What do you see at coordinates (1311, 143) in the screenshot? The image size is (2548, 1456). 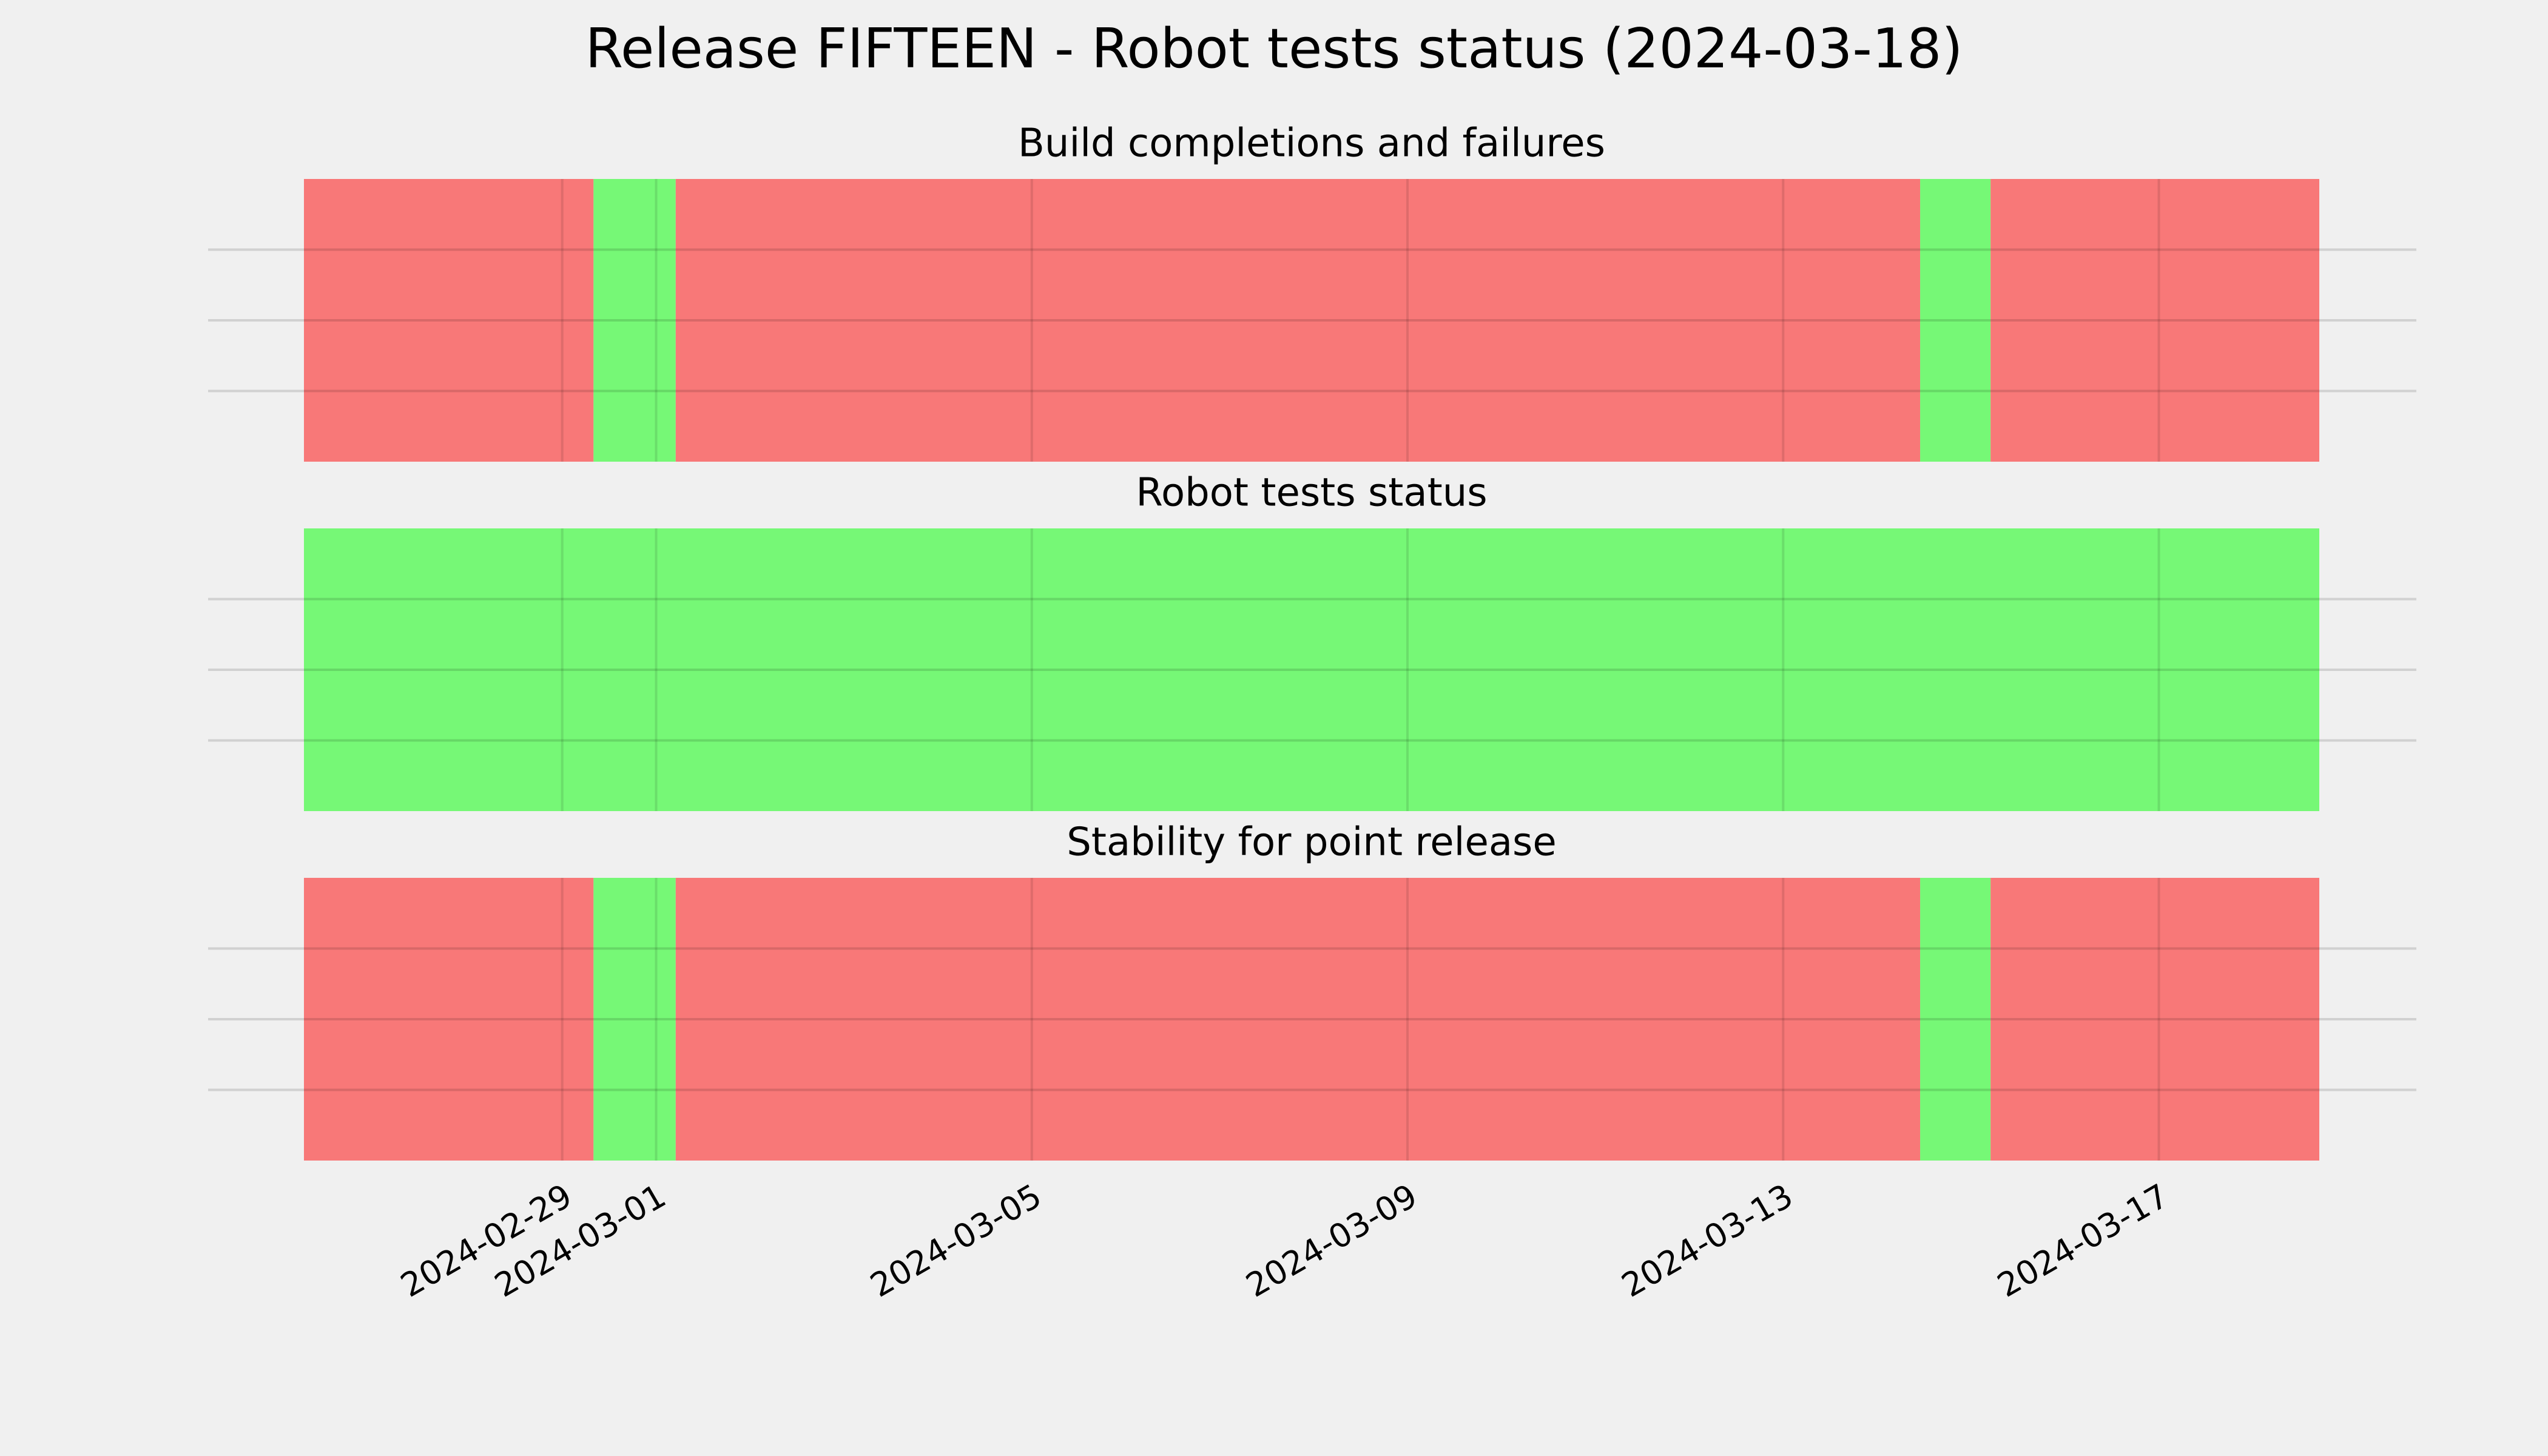 I see `panel-title: Build completions and failures` at bounding box center [1311, 143].